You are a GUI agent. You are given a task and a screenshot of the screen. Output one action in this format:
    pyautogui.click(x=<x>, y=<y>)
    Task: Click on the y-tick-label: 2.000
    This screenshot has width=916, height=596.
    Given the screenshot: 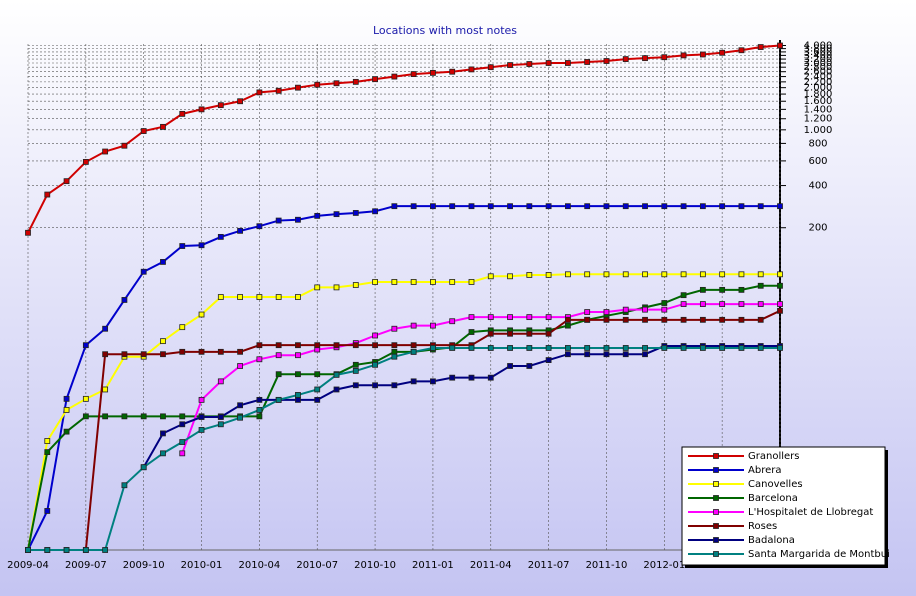 What is the action you would take?
    pyautogui.click(x=818, y=88)
    